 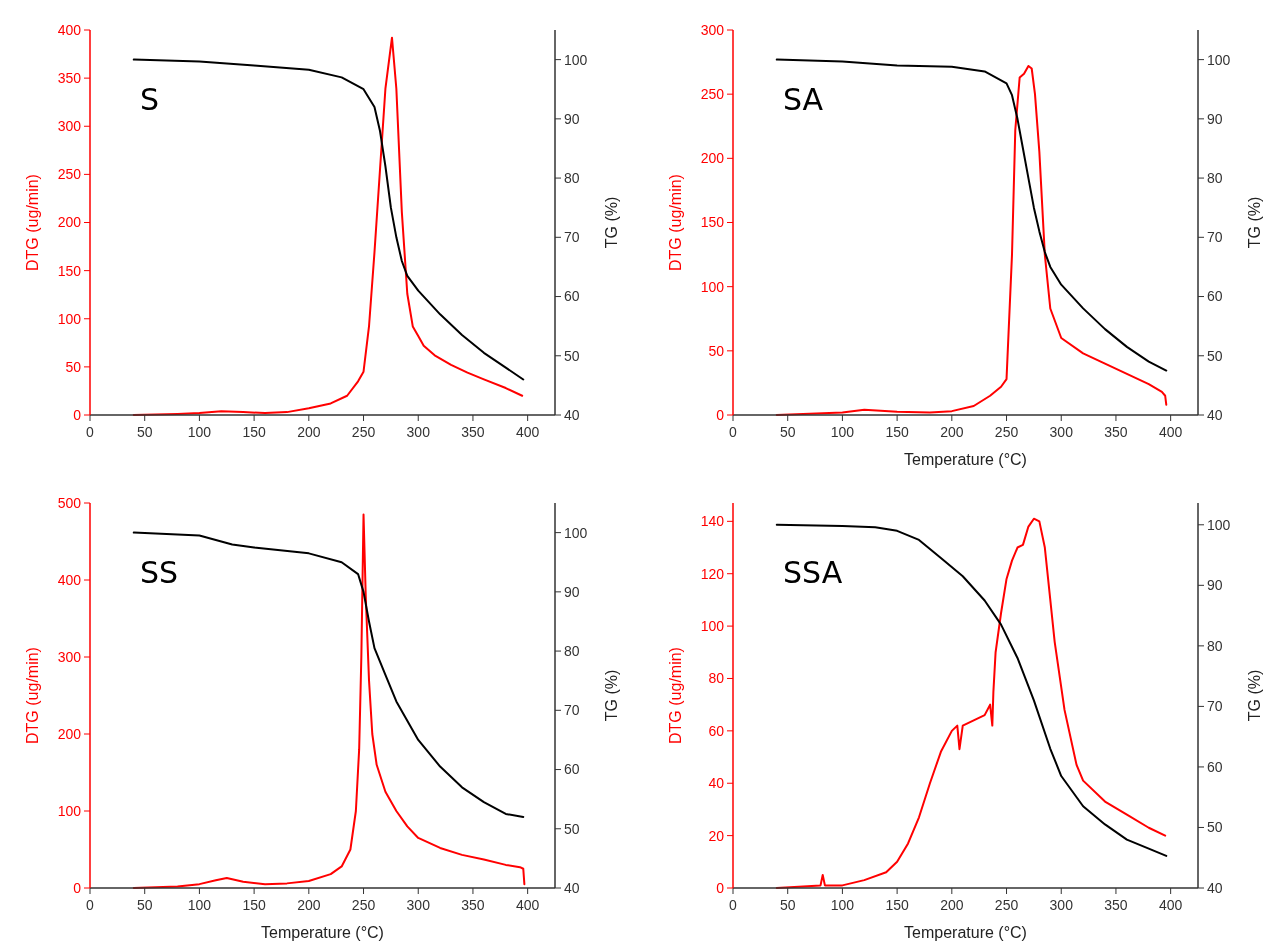 What do you see at coordinates (712, 573) in the screenshot?
I see `y-tick-label: 120` at bounding box center [712, 573].